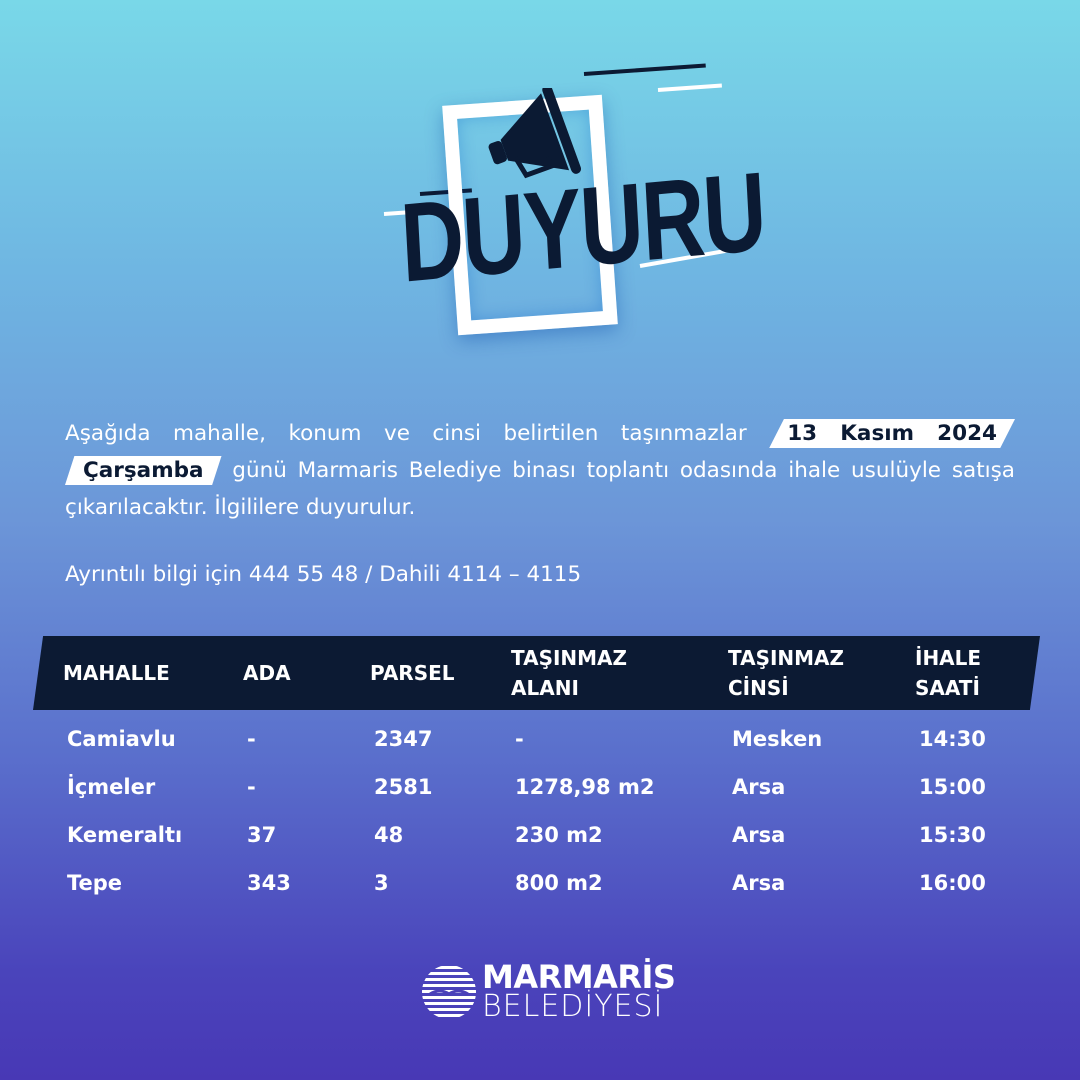 The height and width of the screenshot is (1080, 1080). Describe the element at coordinates (381, 883) in the screenshot. I see `table-cell: 3` at that location.